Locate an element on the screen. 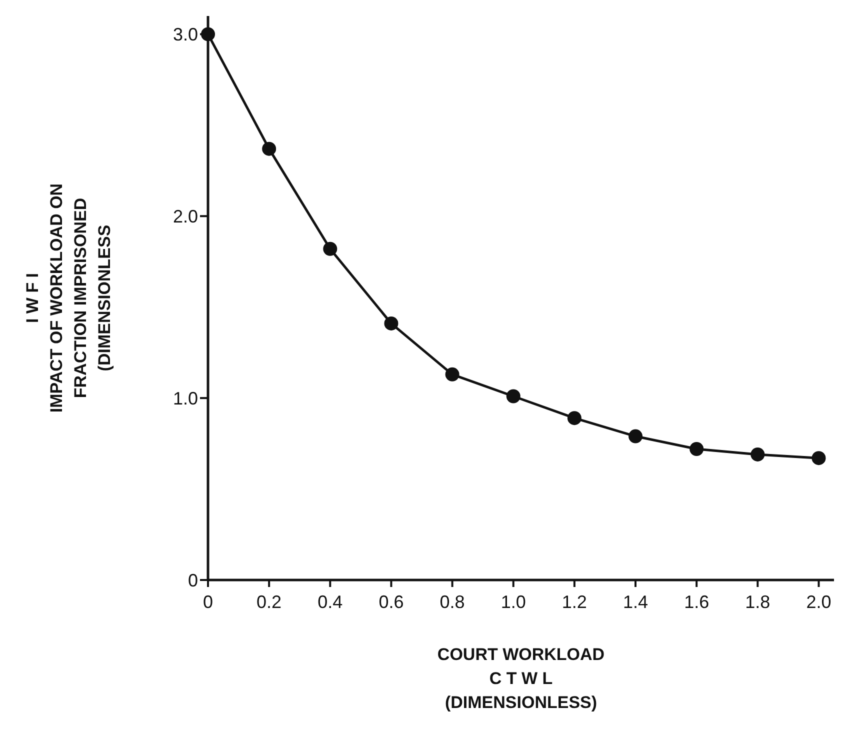 This screenshot has width=866, height=738. x-tick-label: 2.0 is located at coordinates (819, 602).